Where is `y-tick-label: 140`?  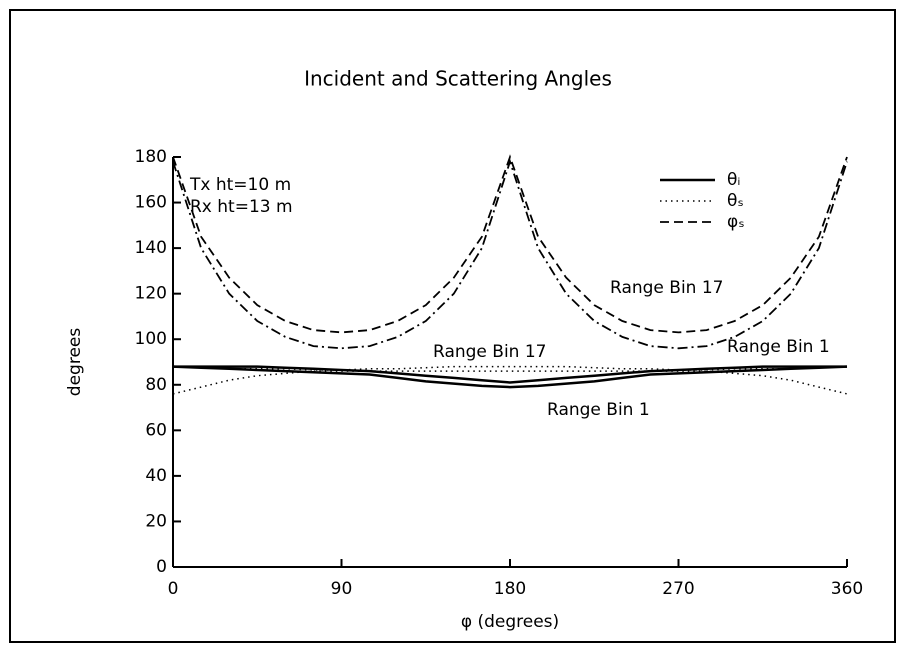
y-tick-label: 140 is located at coordinates (151, 248).